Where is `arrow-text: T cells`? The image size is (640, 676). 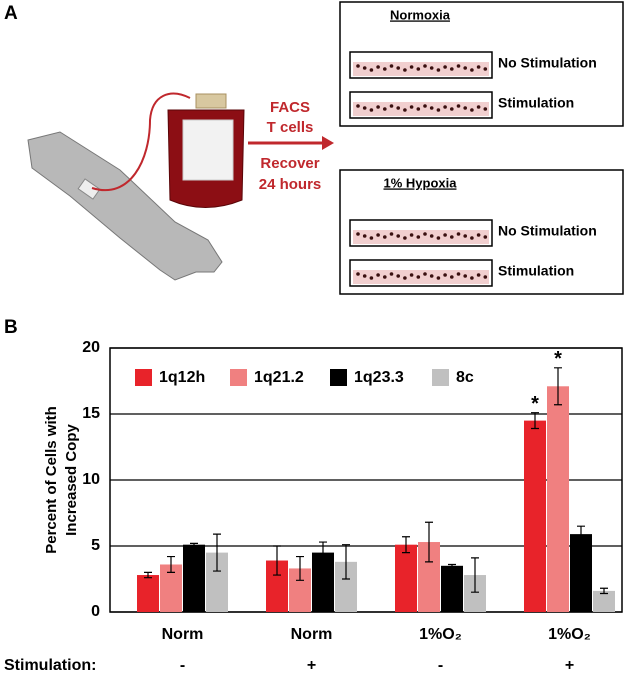 arrow-text: T cells is located at coordinates (290, 127).